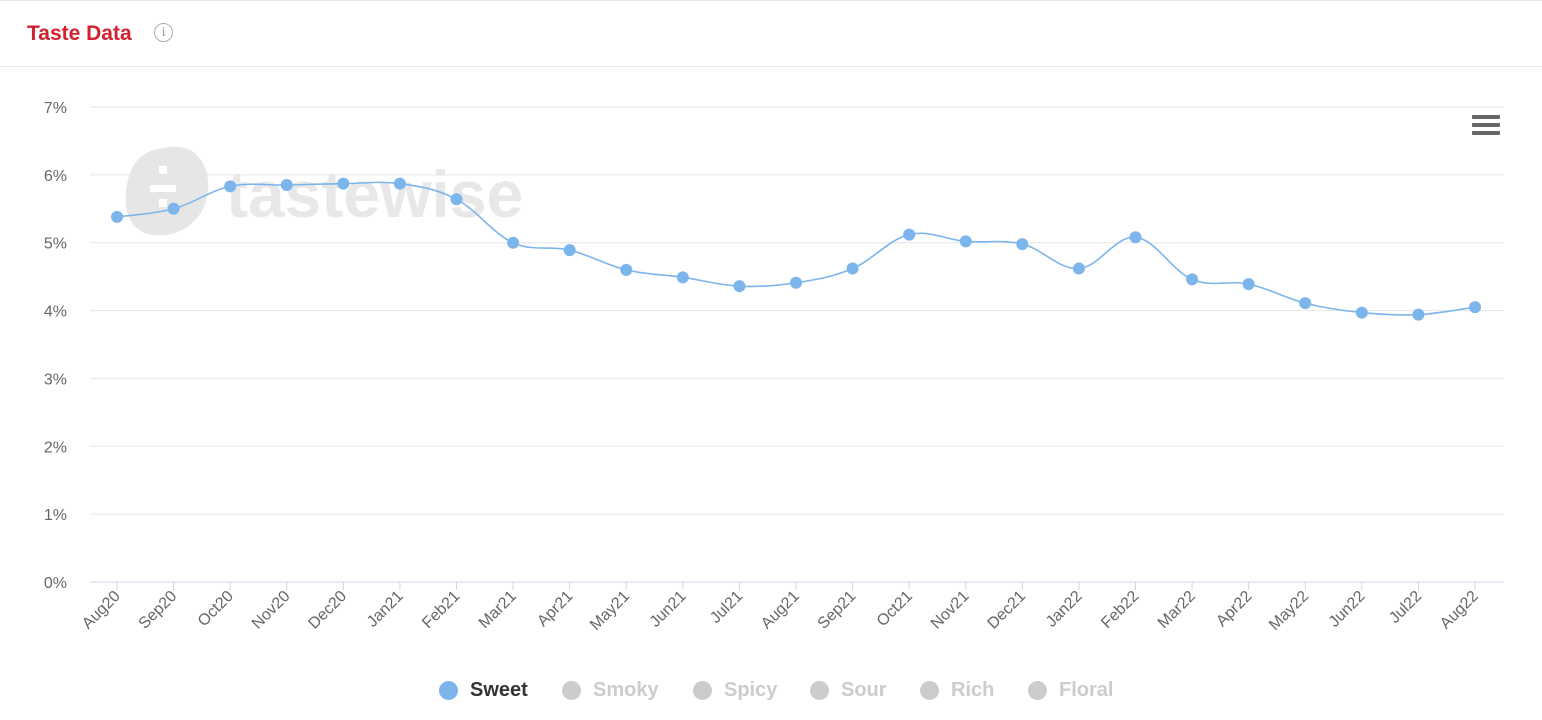 The width and height of the screenshot is (1542, 720). I want to click on legend-label: Sweet, so click(499, 689).